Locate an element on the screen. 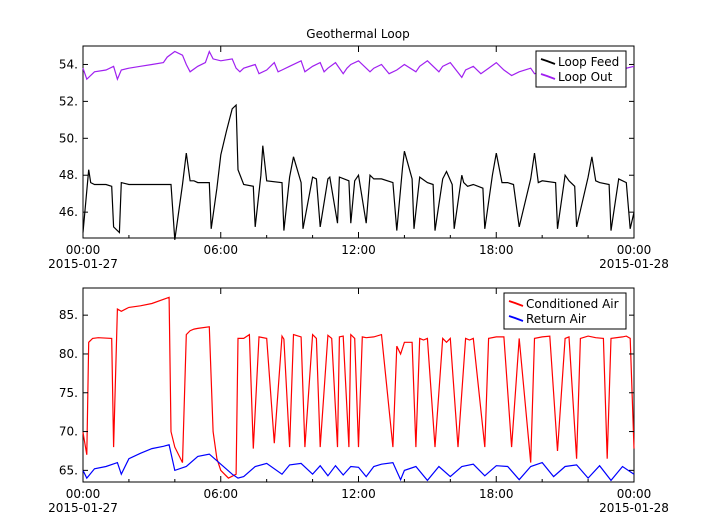 The width and height of the screenshot is (718, 532). y-tick-label: 80. is located at coordinates (68, 354).